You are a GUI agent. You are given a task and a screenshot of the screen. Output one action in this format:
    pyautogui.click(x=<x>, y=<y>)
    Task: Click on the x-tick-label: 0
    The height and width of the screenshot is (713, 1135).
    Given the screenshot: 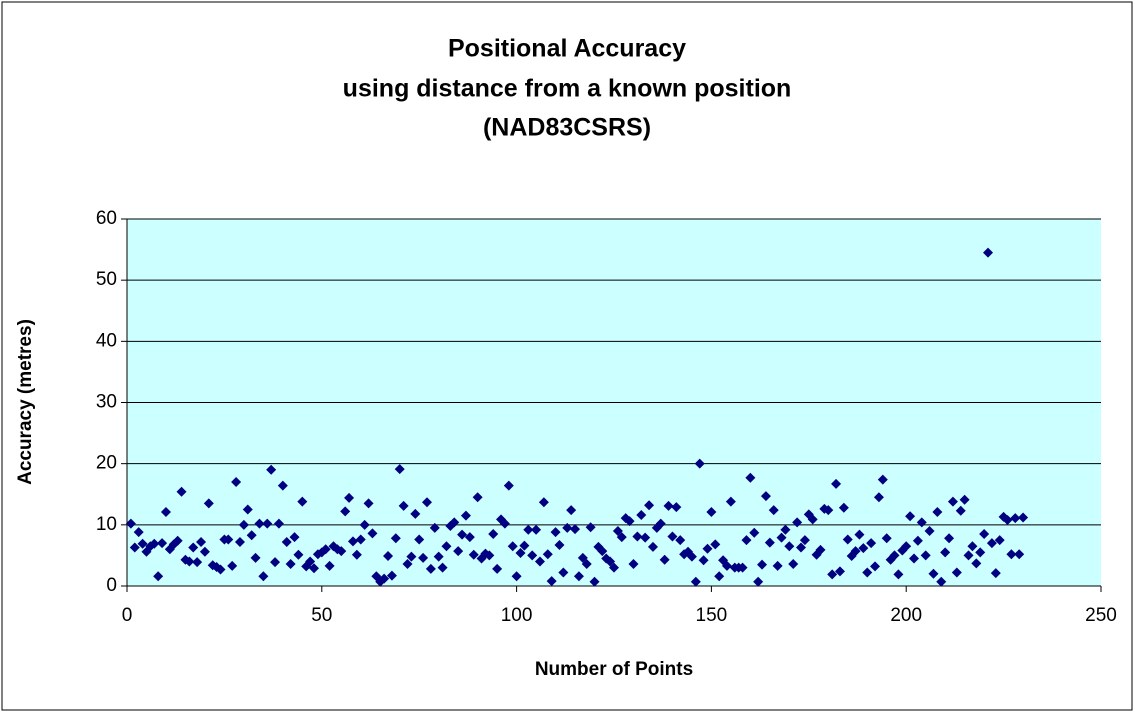 What is the action you would take?
    pyautogui.click(x=127, y=615)
    